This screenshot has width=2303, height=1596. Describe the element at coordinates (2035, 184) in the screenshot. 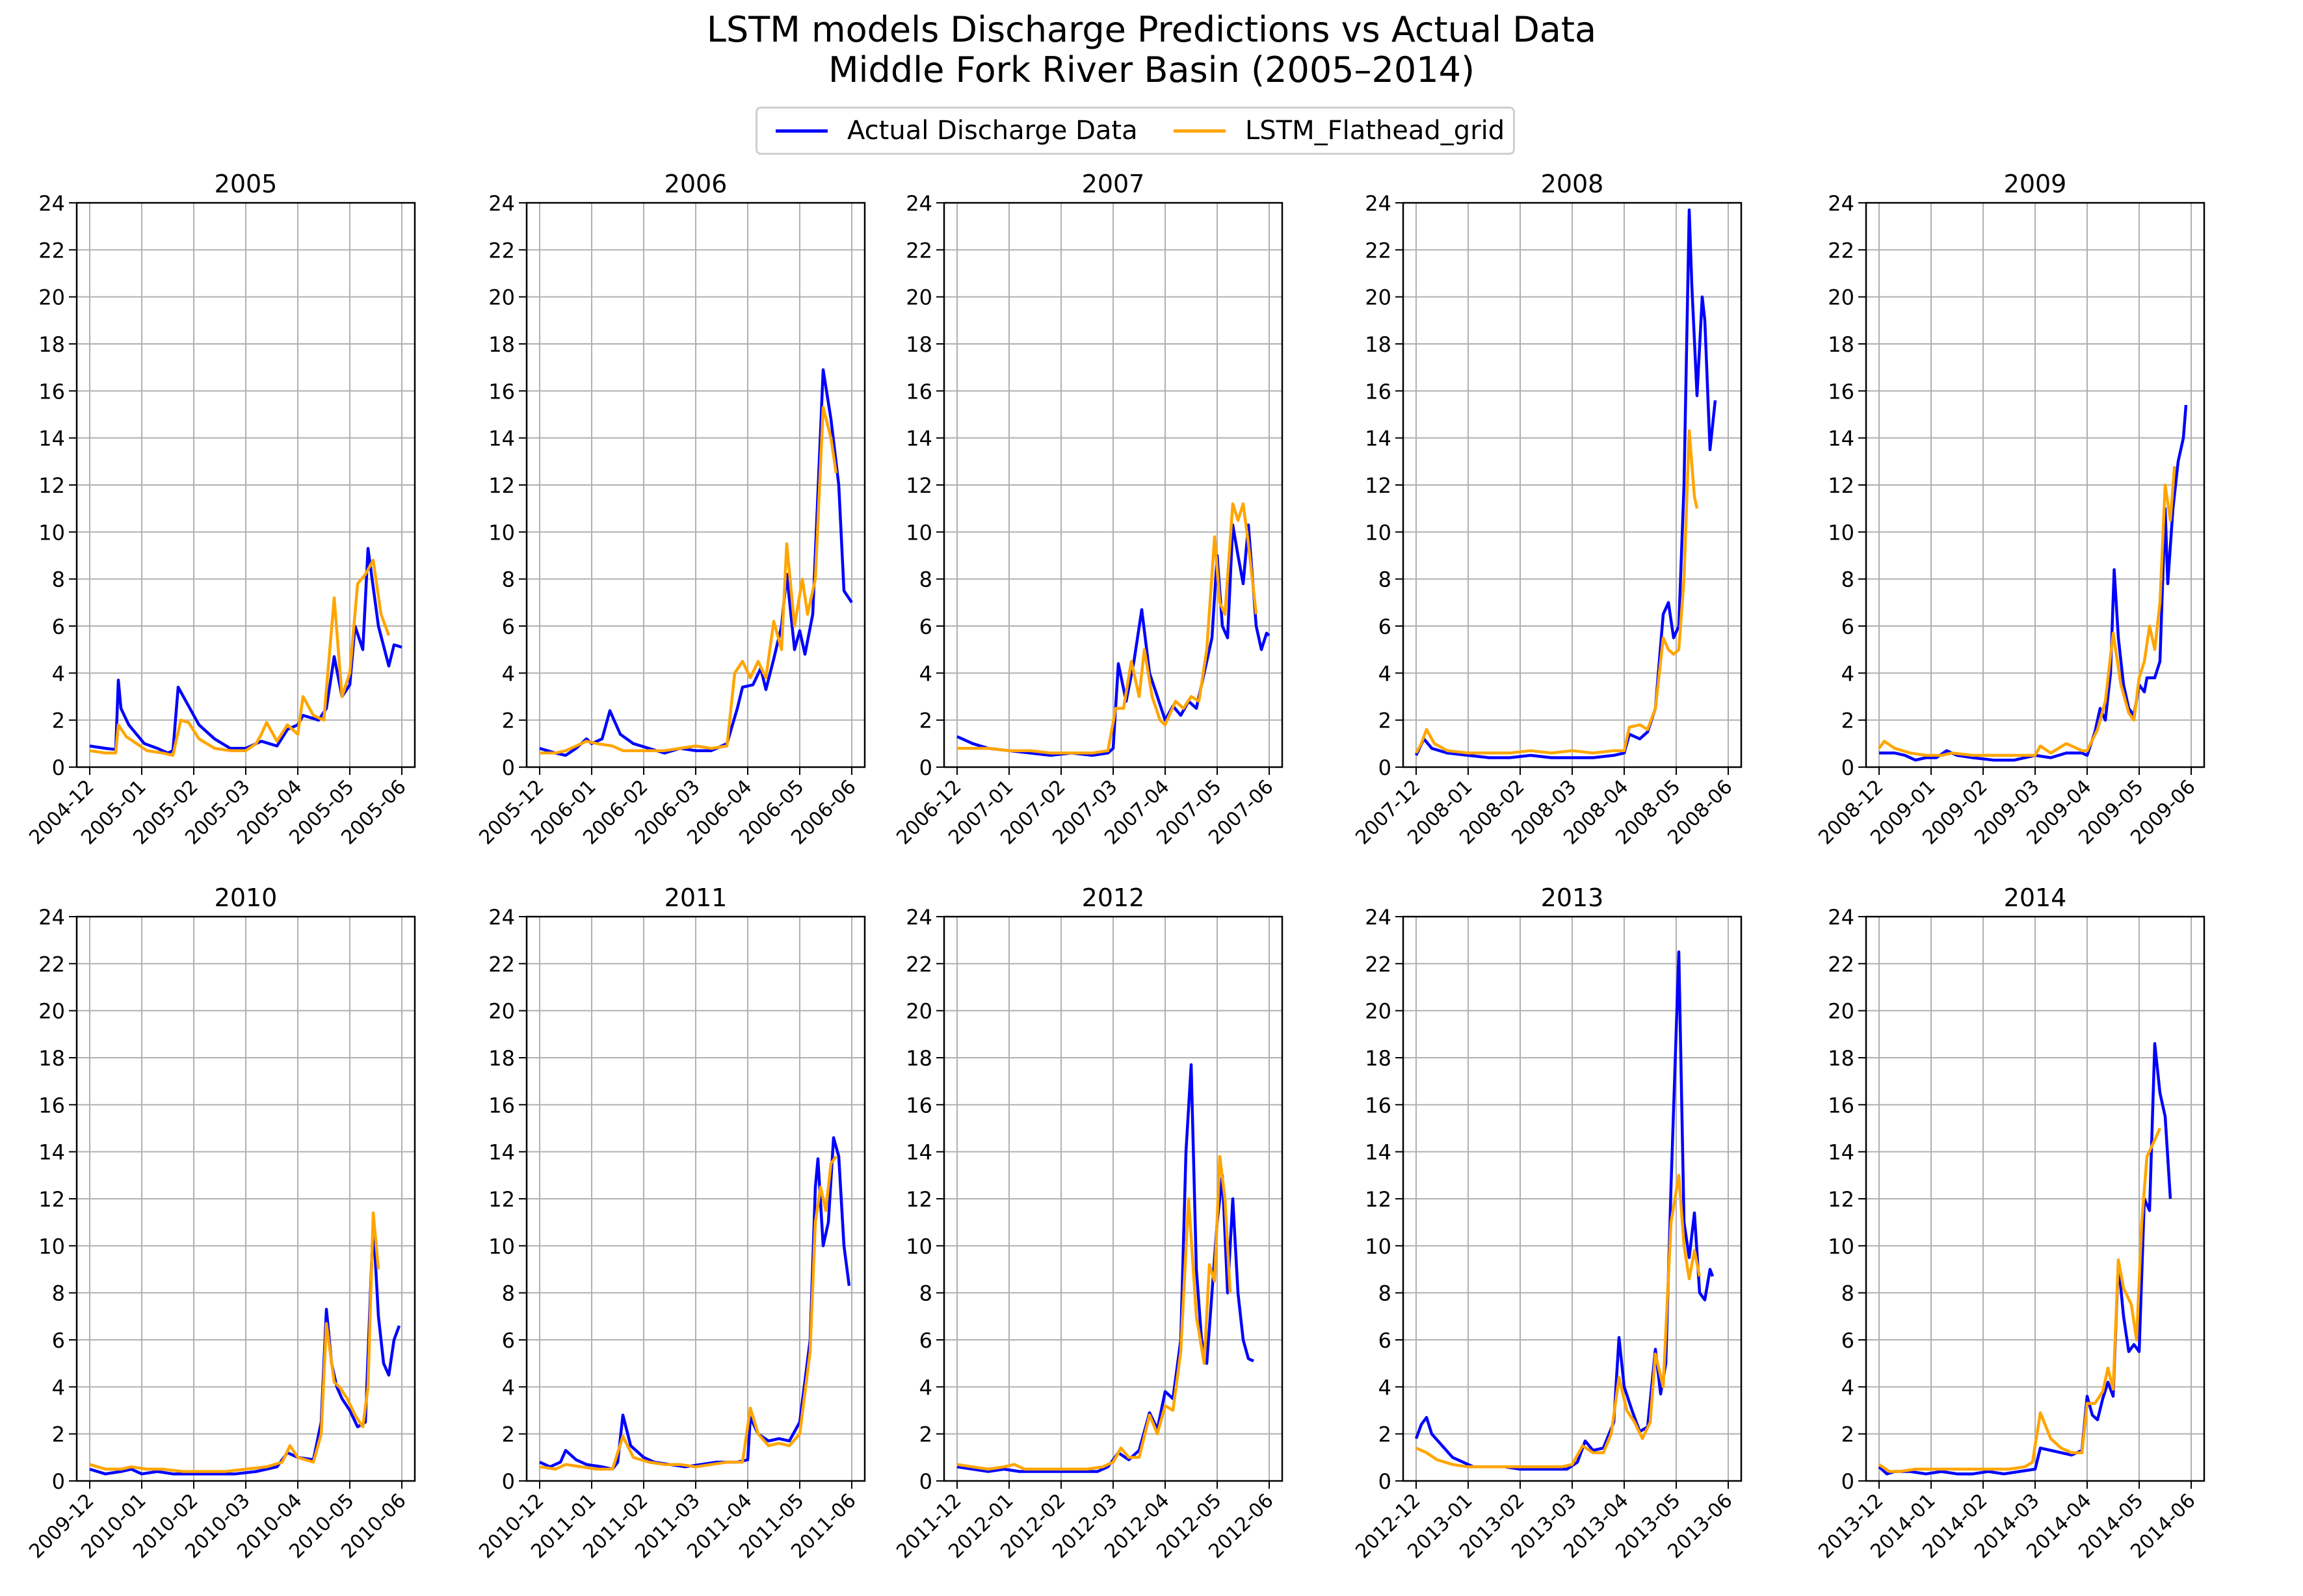

I see `subplot-title: 2009` at that location.